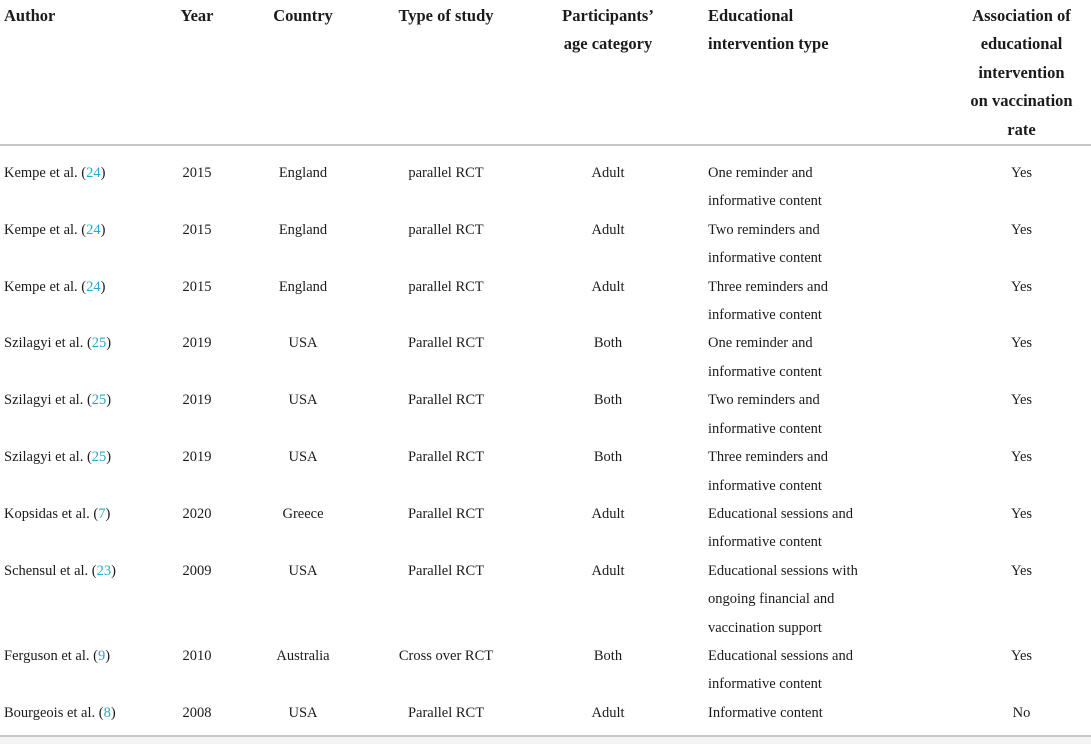 The height and width of the screenshot is (744, 1091). Describe the element at coordinates (303, 513) in the screenshot. I see `cell-country: Greece` at that location.